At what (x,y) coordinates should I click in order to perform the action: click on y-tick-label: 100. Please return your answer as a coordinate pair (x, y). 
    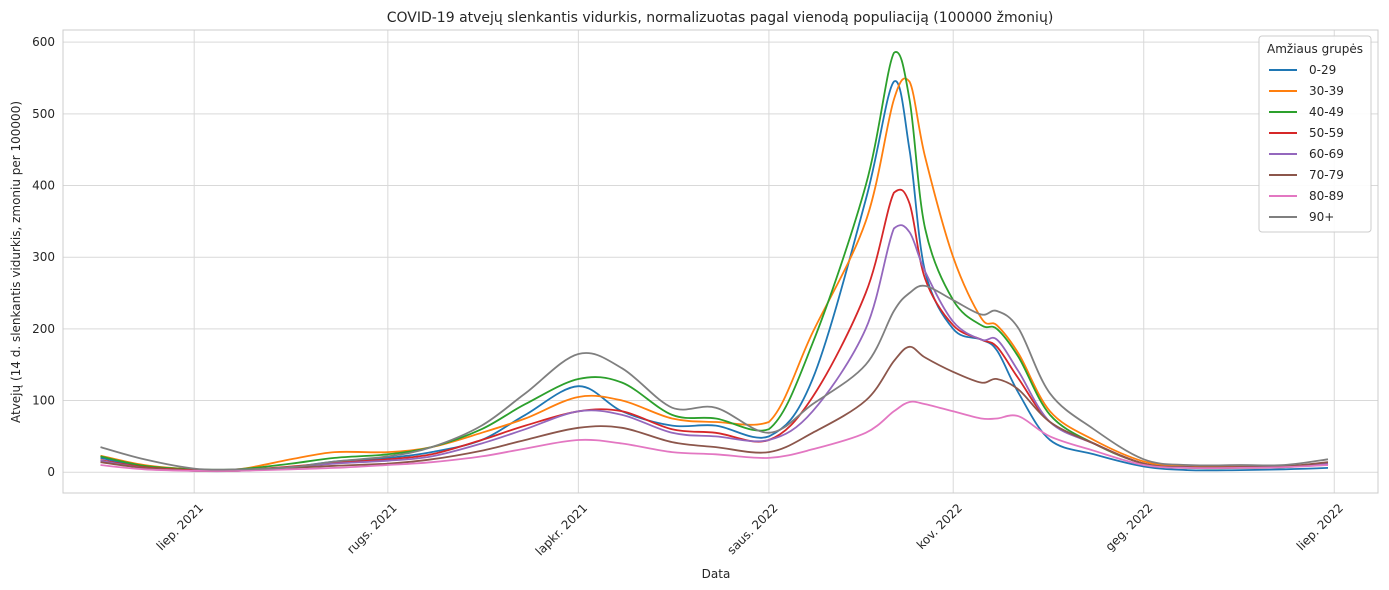
    Looking at the image, I should click on (43, 401).